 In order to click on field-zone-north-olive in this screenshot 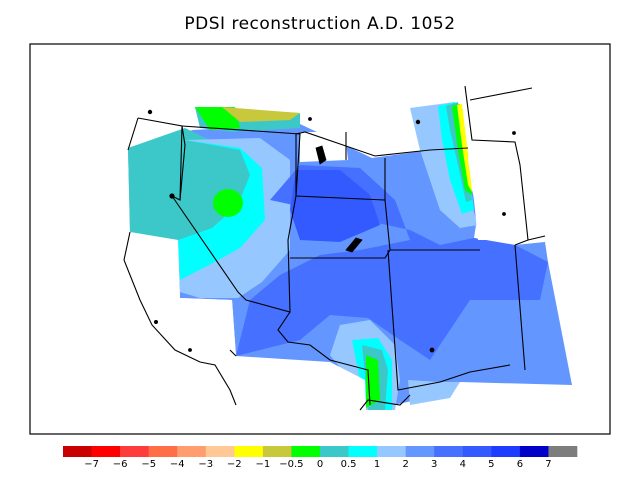, I will do `click(261, 114)`.